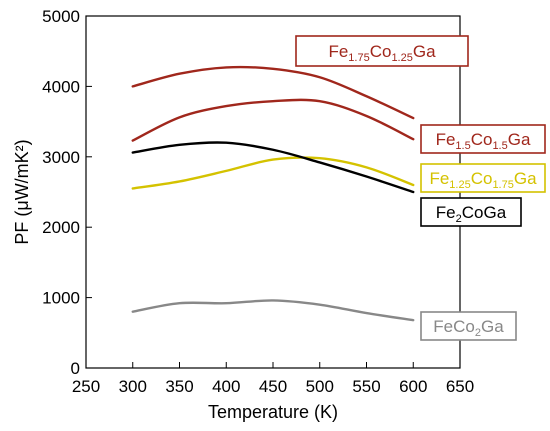 The height and width of the screenshot is (431, 550). I want to click on y-axis-title: PF (μW/mK²), so click(22, 191).